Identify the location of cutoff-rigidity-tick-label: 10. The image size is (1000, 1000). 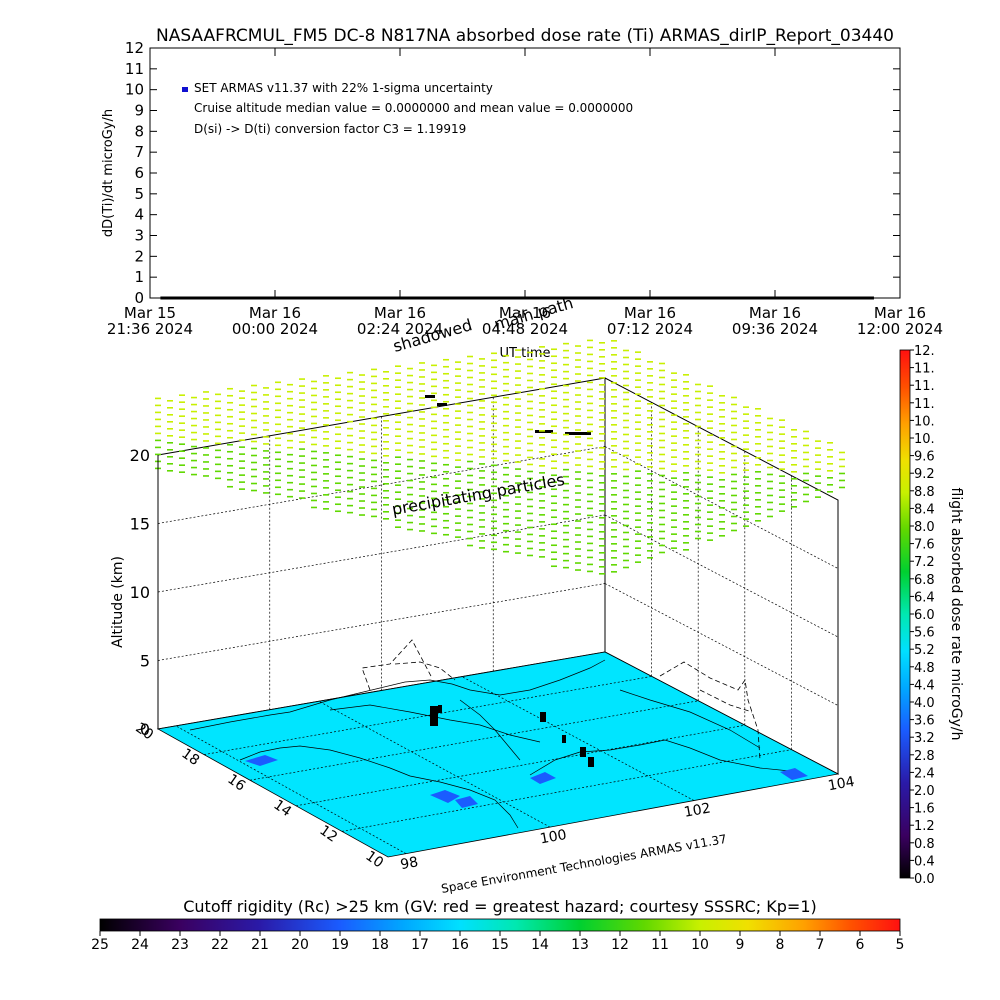
(700, 945).